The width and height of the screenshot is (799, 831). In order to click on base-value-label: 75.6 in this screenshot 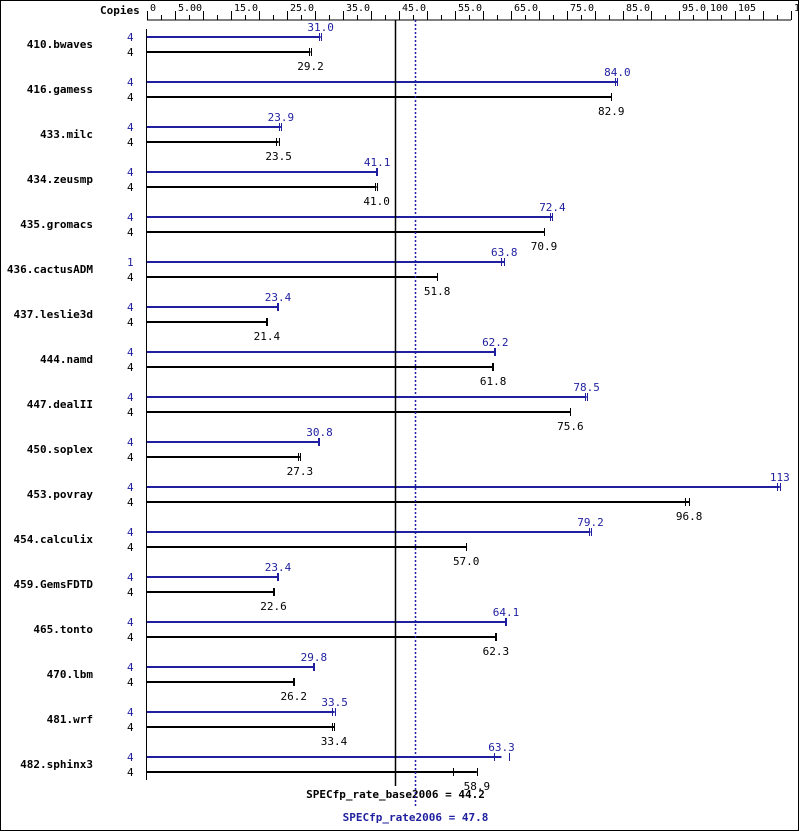, I will do `click(570, 426)`.